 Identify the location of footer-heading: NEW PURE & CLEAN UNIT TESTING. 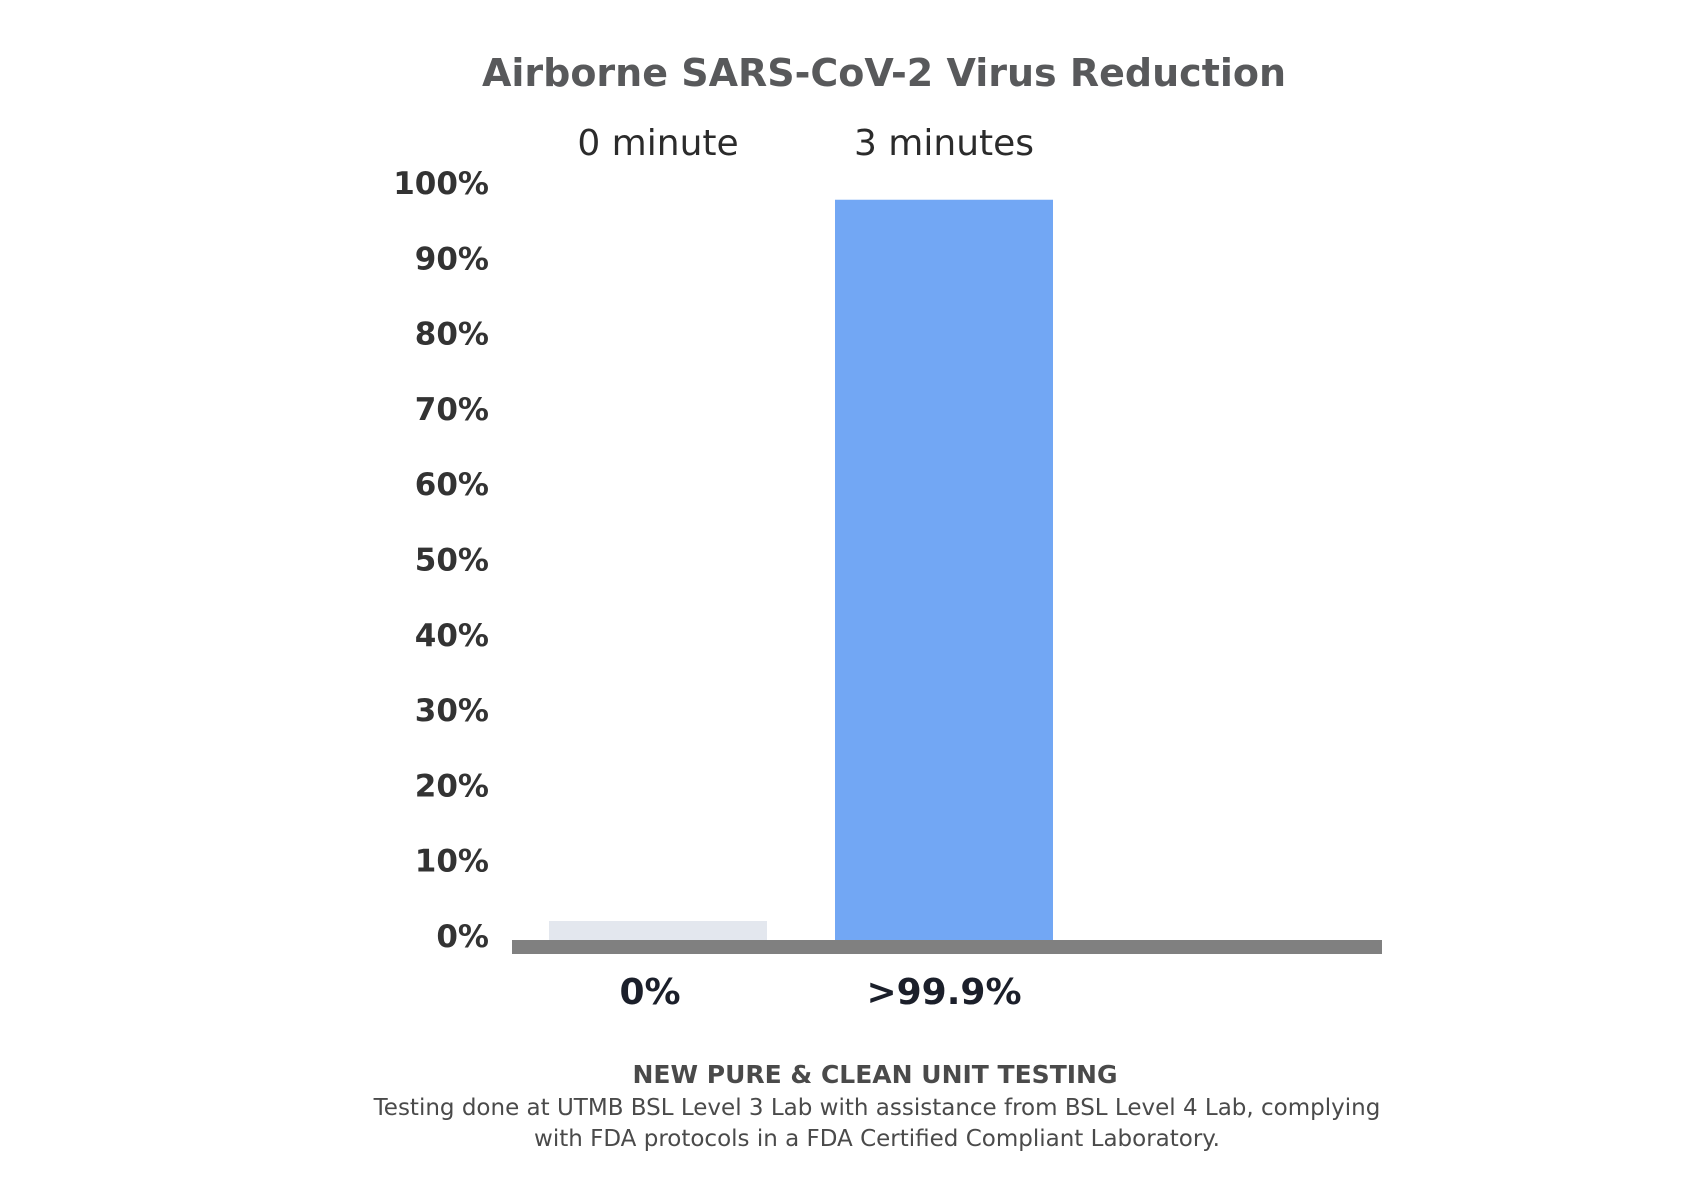
(875, 1074).